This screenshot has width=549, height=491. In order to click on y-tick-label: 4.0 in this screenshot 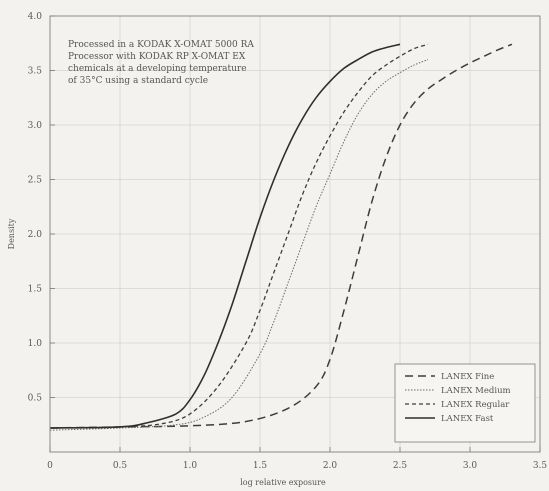, I will do `click(35, 17)`.